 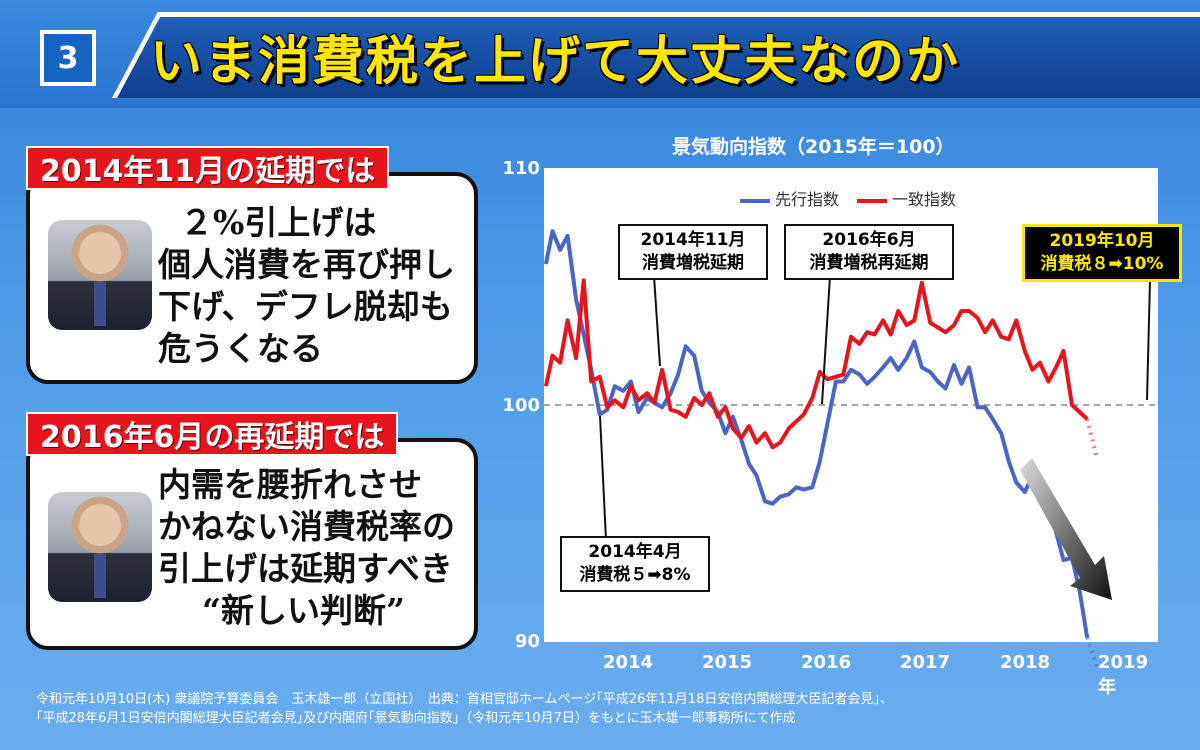 I want to click on quote-text-2016: 内需を腰折れさせ かねない消費税率の 引上げは延期すべき “新しい判断”, so click(x=306, y=547).